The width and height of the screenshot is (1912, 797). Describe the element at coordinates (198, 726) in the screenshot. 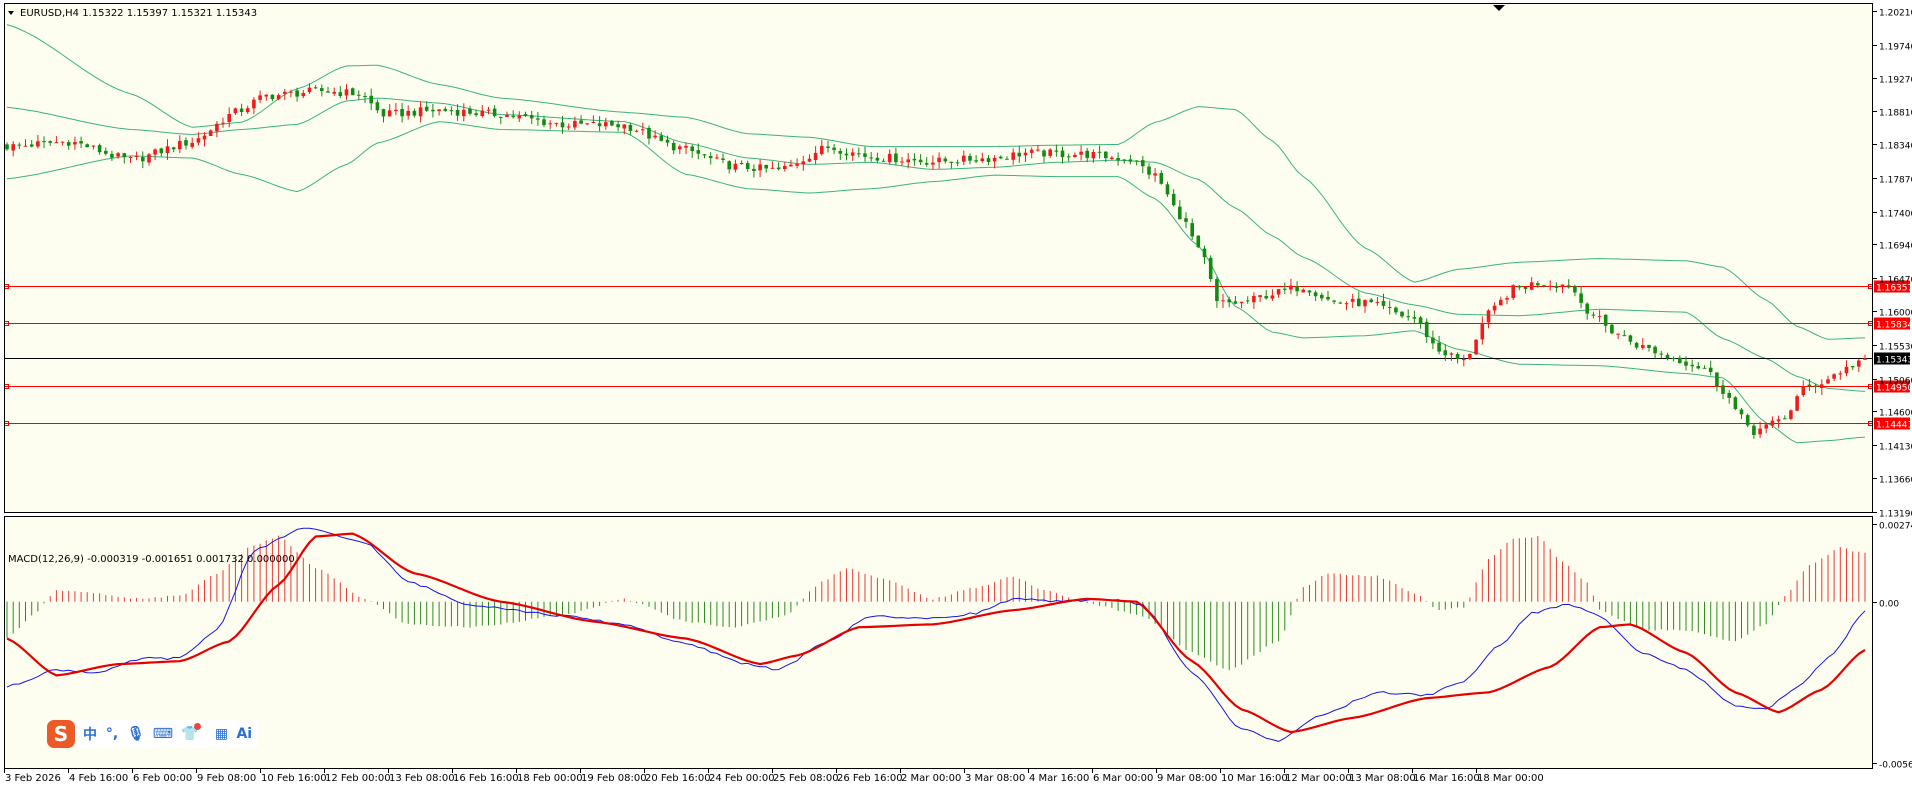

I see `notification-dot-icon` at that location.